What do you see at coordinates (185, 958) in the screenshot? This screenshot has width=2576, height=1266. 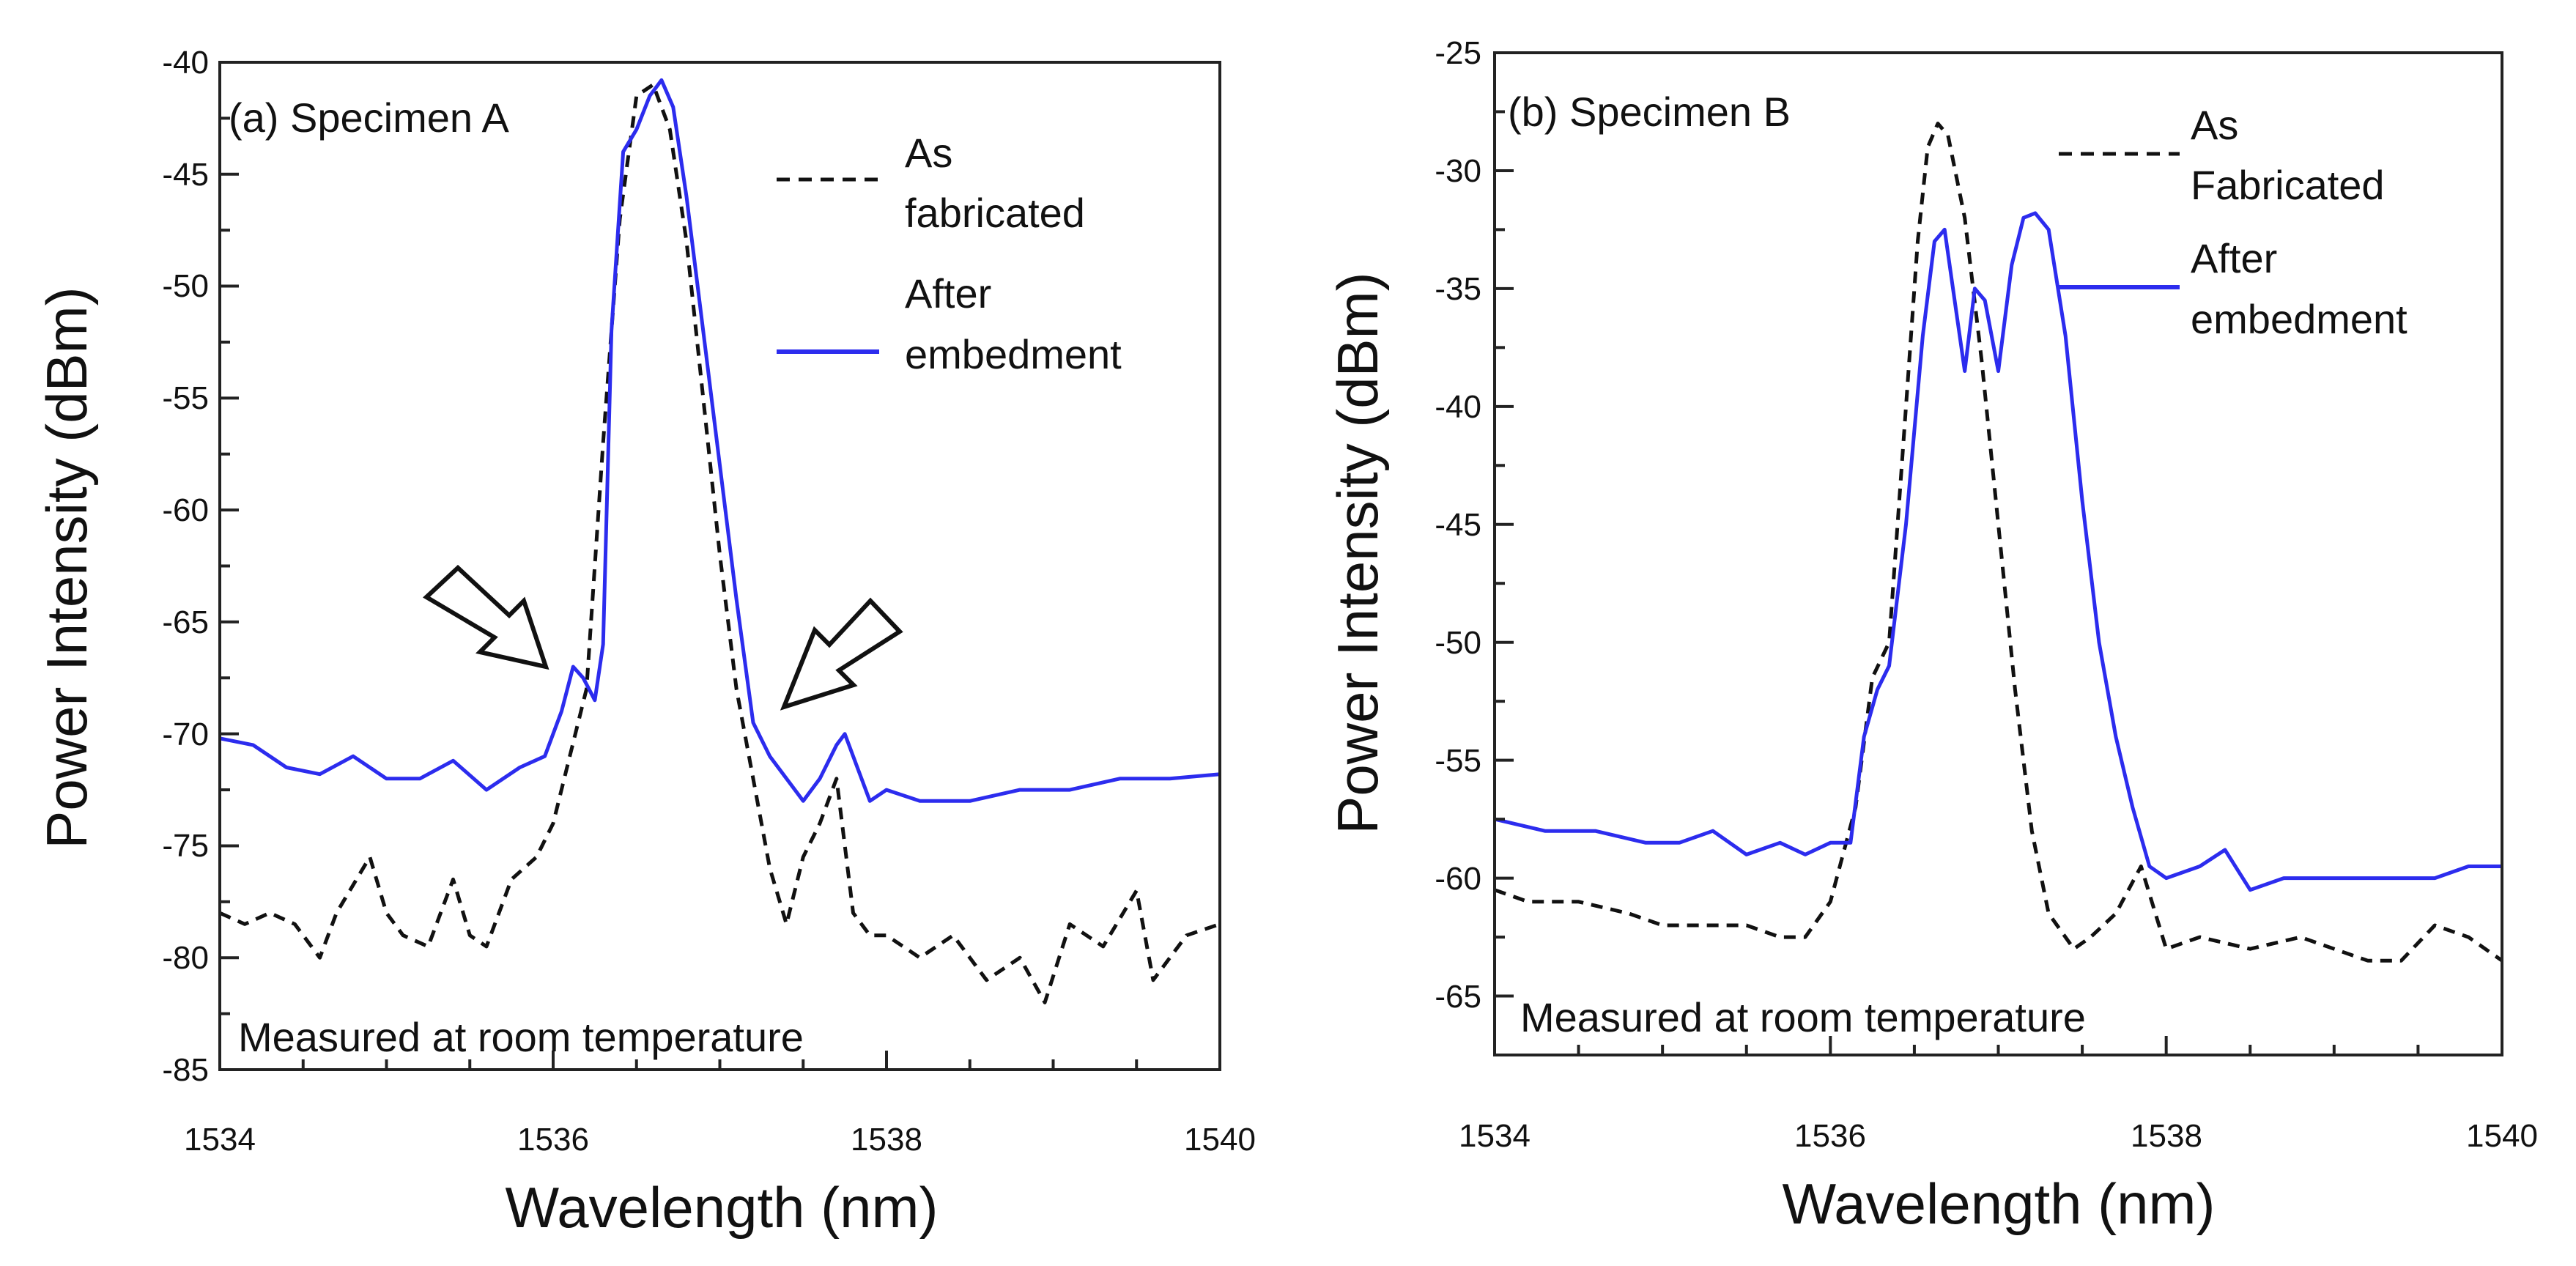 I see `y-tick-label: -80` at bounding box center [185, 958].